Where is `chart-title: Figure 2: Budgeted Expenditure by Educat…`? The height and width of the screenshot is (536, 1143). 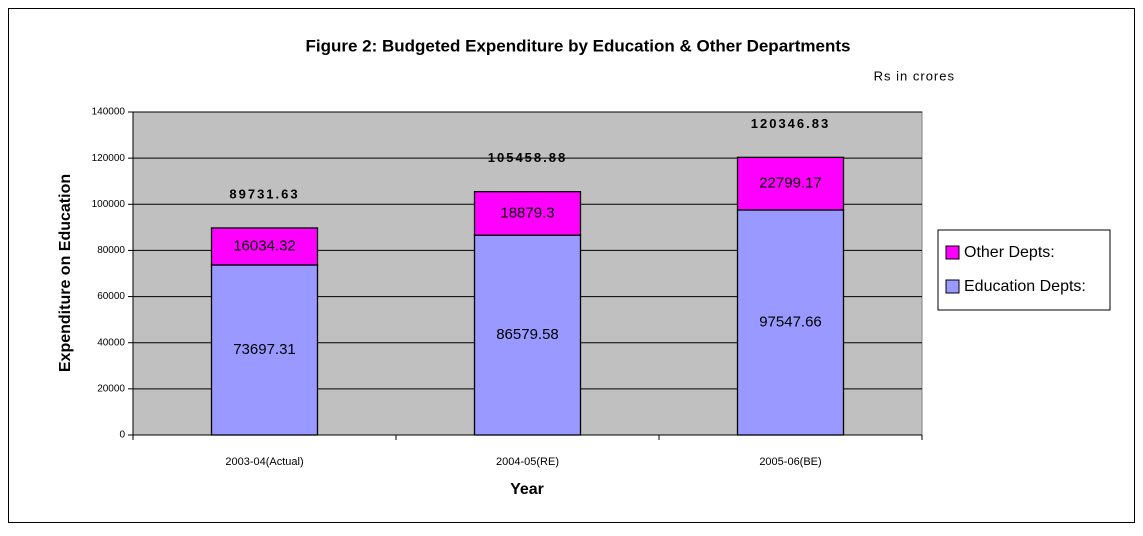
chart-title: Figure 2: Budgeted Expenditure by Educat… is located at coordinates (577, 45).